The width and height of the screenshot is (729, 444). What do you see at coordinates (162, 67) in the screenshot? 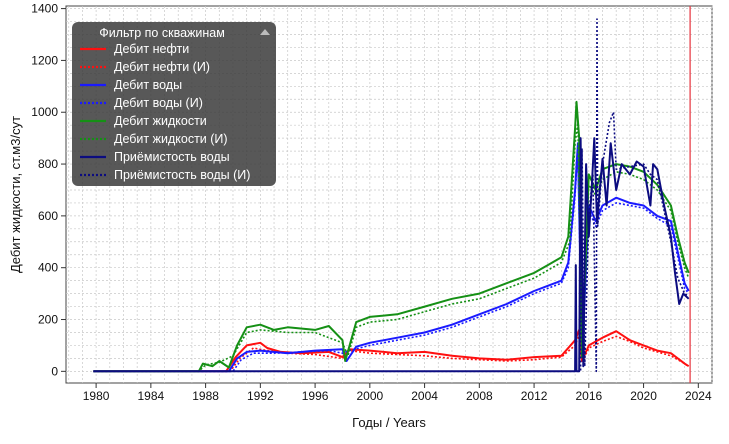
I see `legend-entry-1: Дебит нефти (И)` at bounding box center [162, 67].